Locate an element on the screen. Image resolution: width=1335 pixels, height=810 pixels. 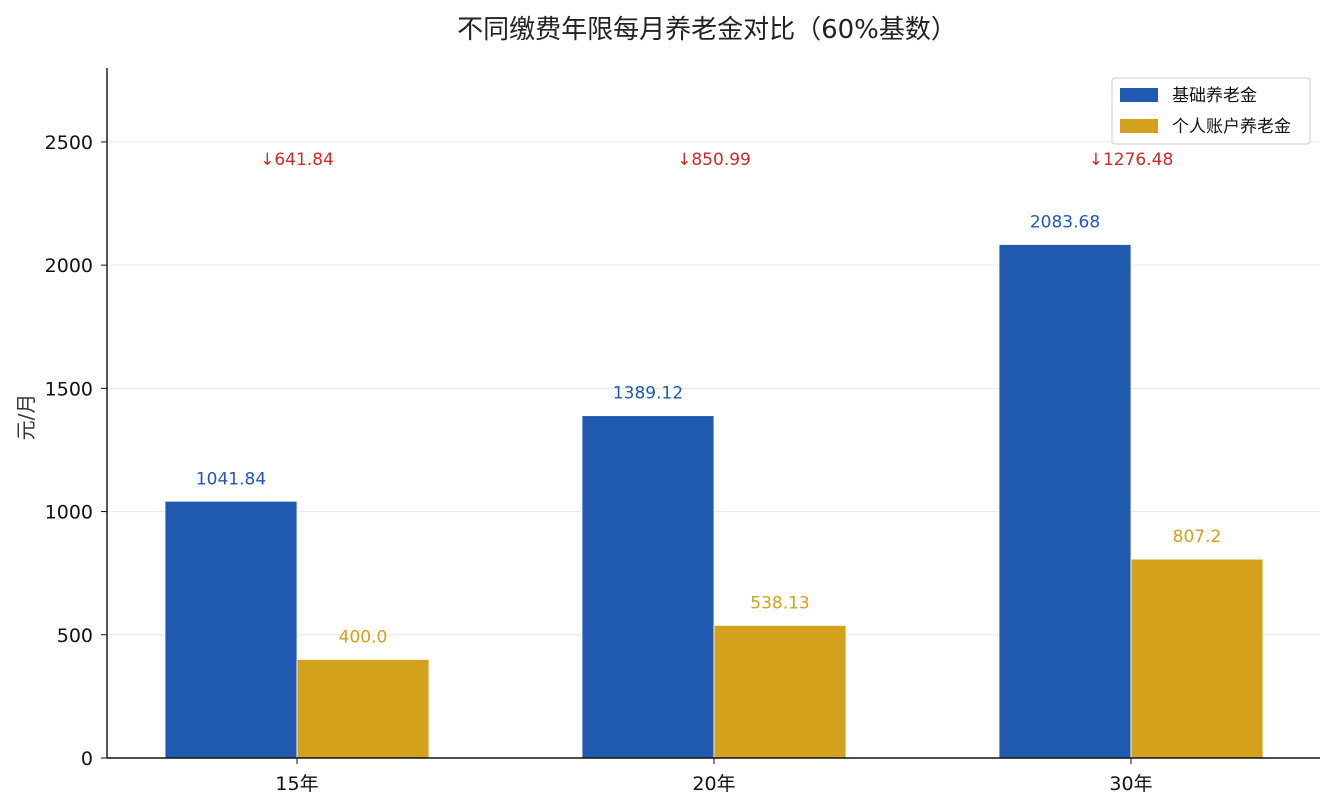
legend-label-0: 基础养老金 is located at coordinates (1214, 96).